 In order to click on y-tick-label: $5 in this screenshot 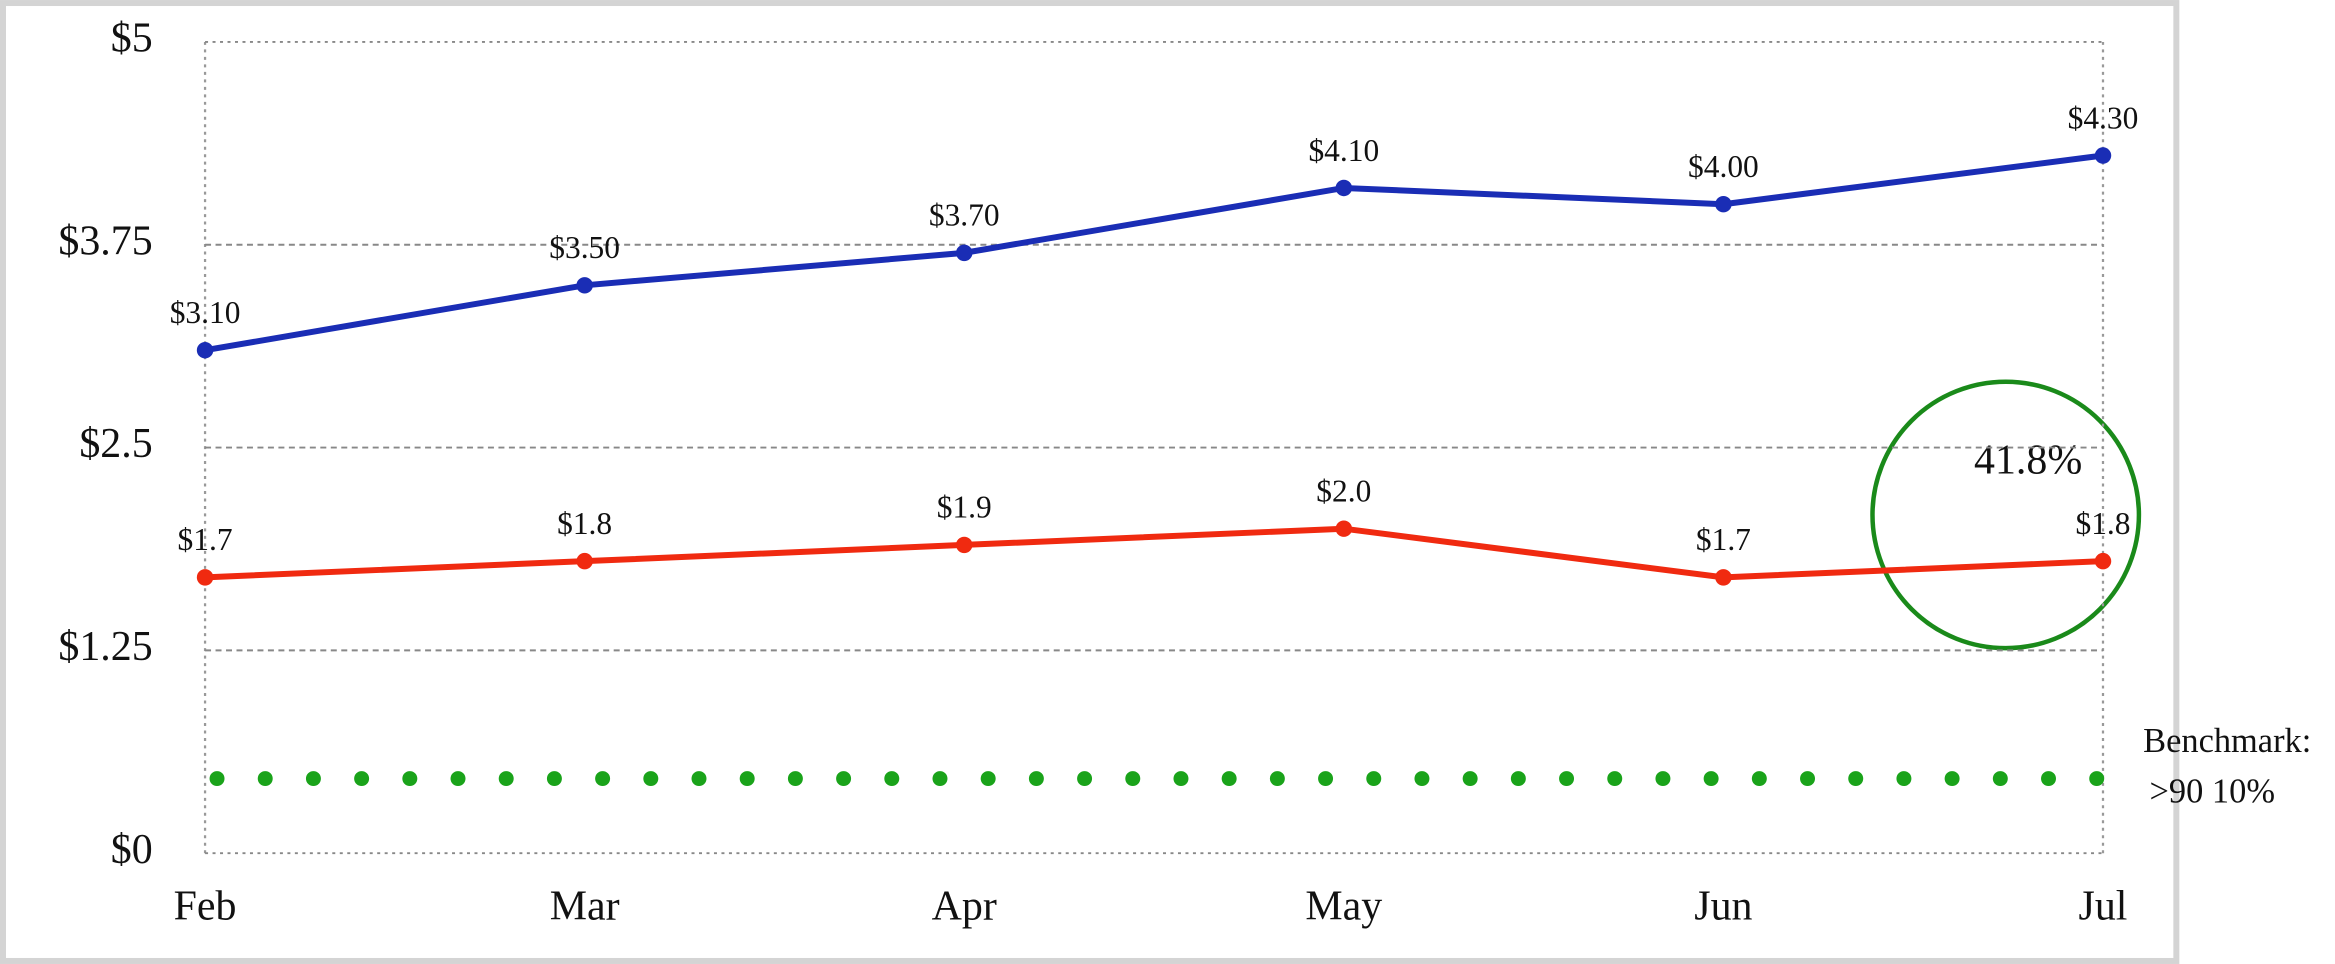, I will do `click(132, 39)`.